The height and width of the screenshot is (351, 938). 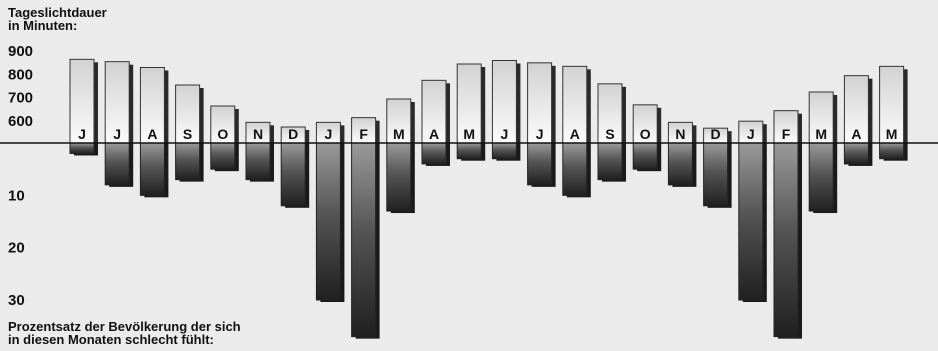 What do you see at coordinates (20, 121) in the screenshot?
I see `top-axis-tick: 600` at bounding box center [20, 121].